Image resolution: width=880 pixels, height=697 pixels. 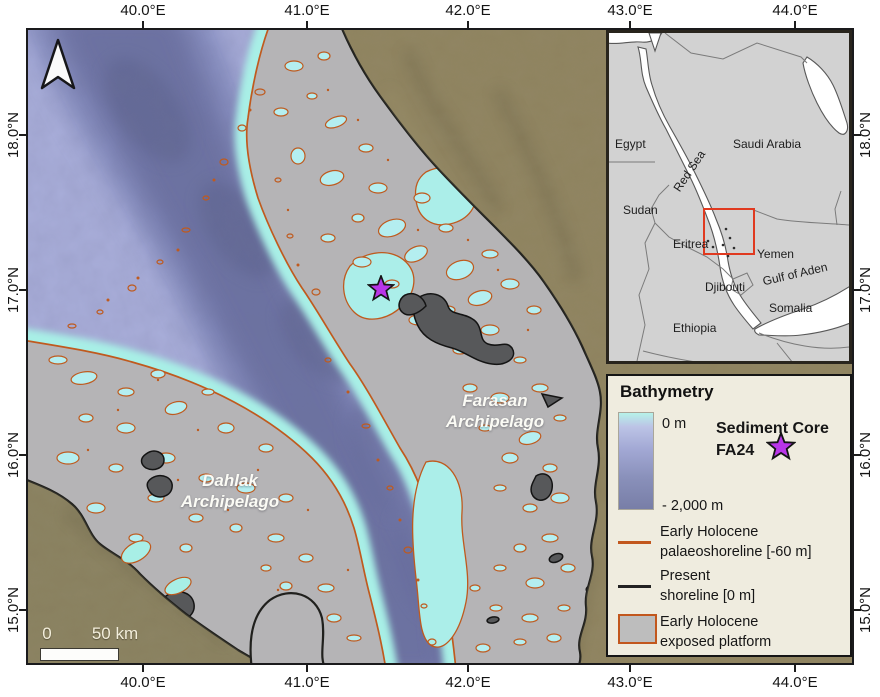 I want to click on scale-bar: 0 50 km, so click(x=93, y=643).